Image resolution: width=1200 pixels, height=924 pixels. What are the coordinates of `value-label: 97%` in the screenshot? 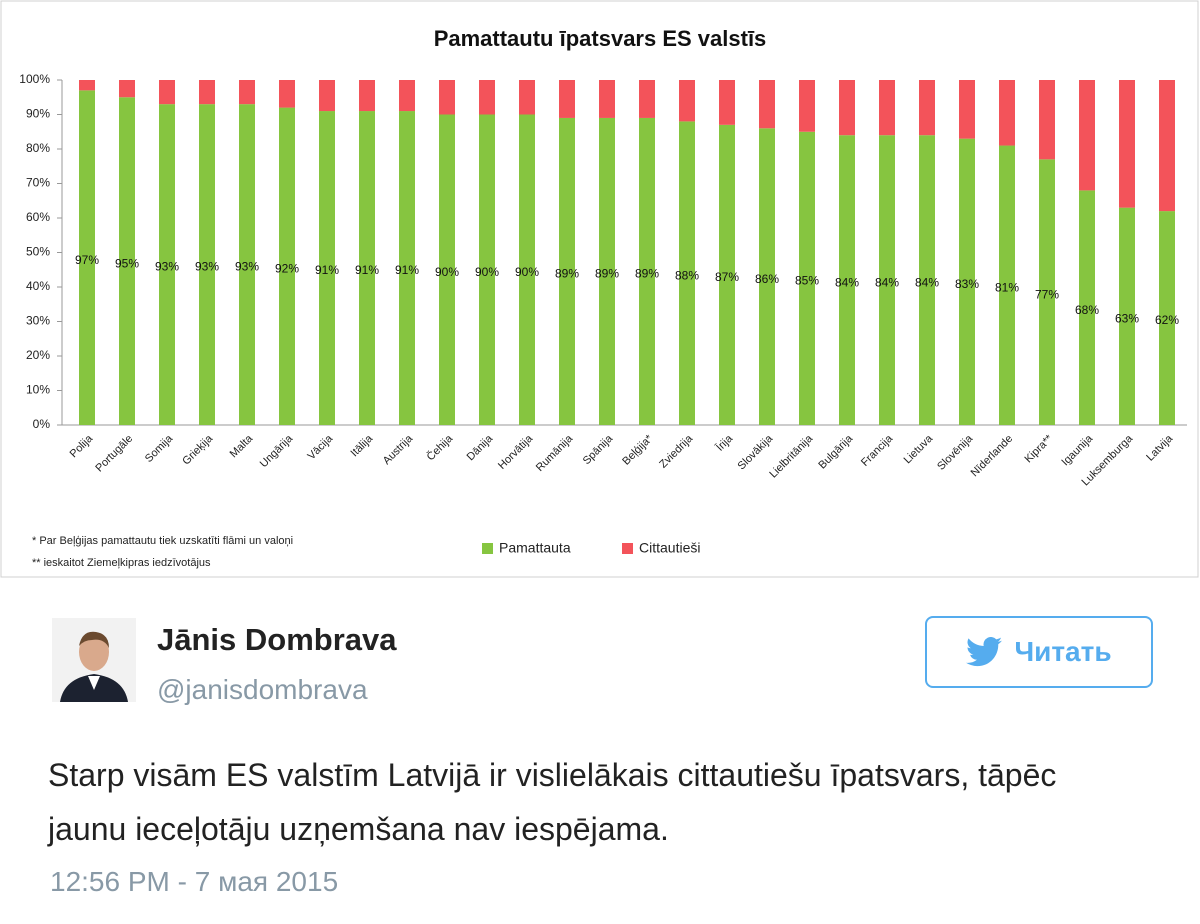 It's located at (87, 260).